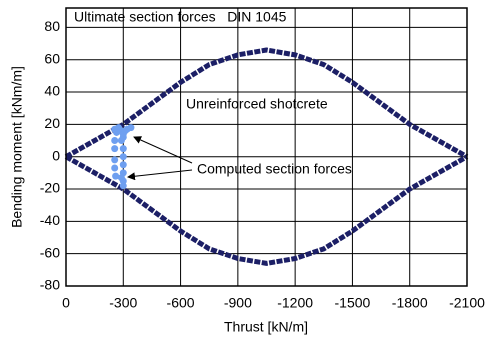 The image size is (500, 352). I want to click on y-tick-label: -60, so click(50, 252).